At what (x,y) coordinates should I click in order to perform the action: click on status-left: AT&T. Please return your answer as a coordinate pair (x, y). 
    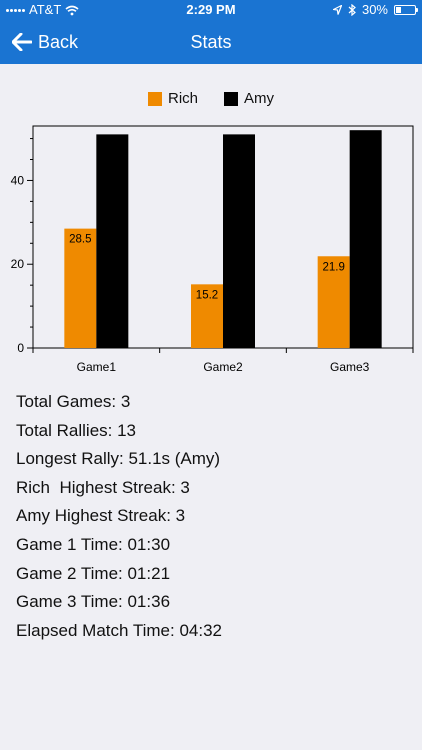
    Looking at the image, I should click on (42, 10).